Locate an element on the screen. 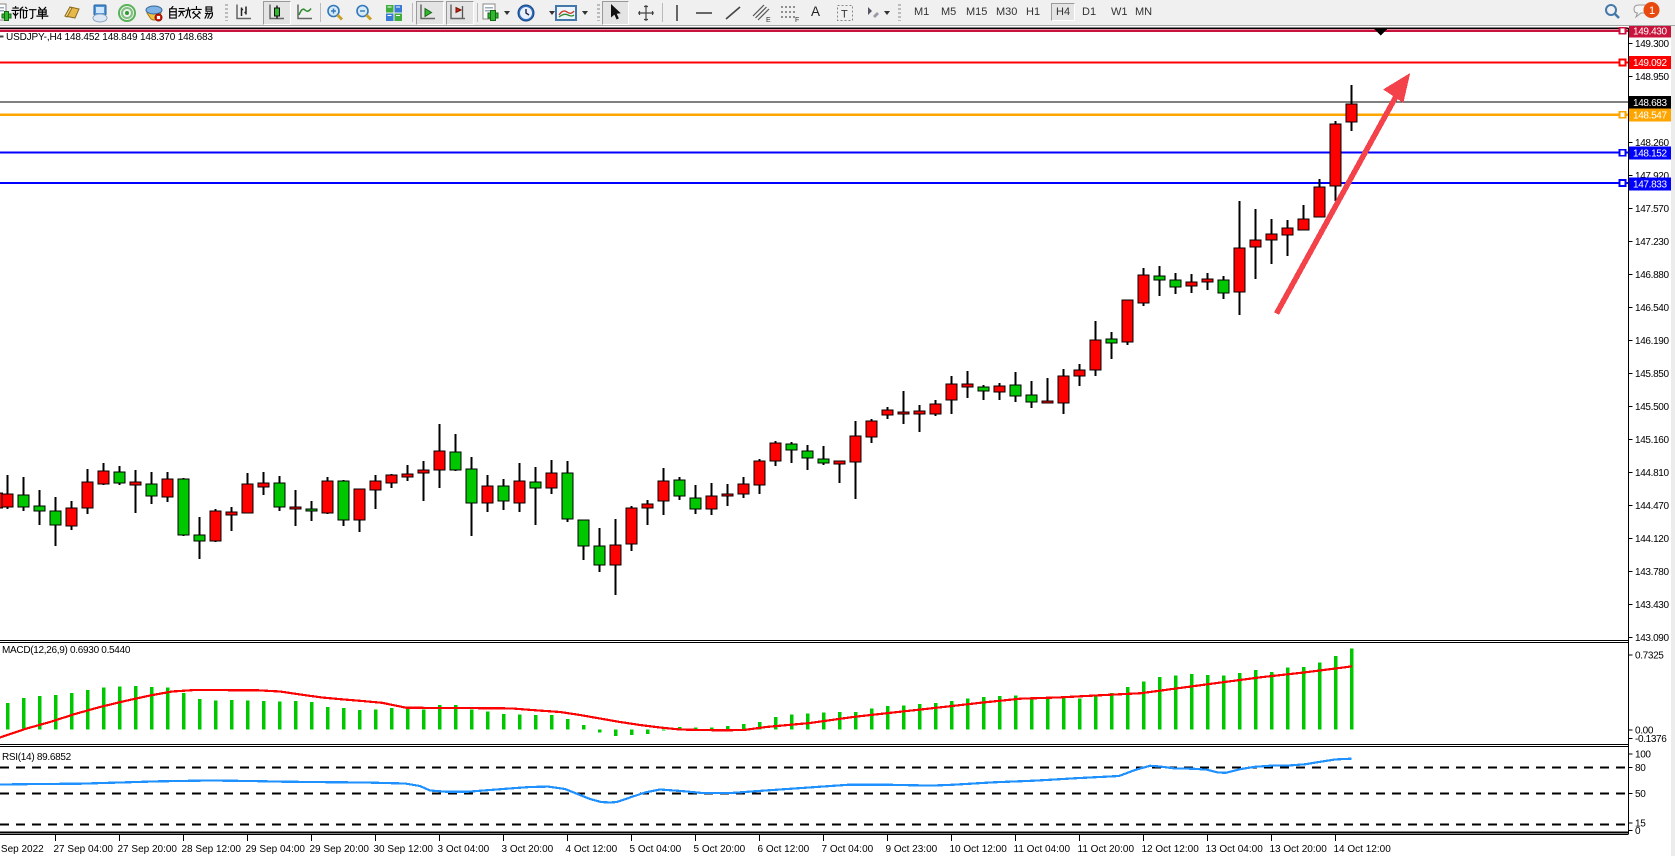 This screenshot has height=856, width=1675. svg-text: 148.950 is located at coordinates (1652, 77).